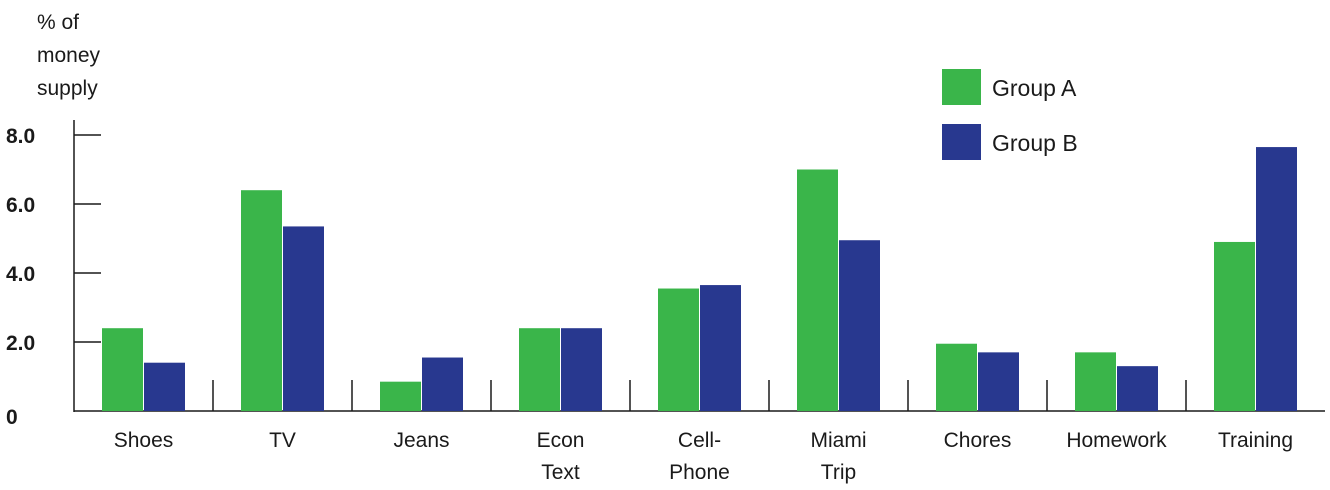 Image resolution: width=1330 pixels, height=490 pixels. I want to click on y-axis-title: % of money supply, so click(69, 55).